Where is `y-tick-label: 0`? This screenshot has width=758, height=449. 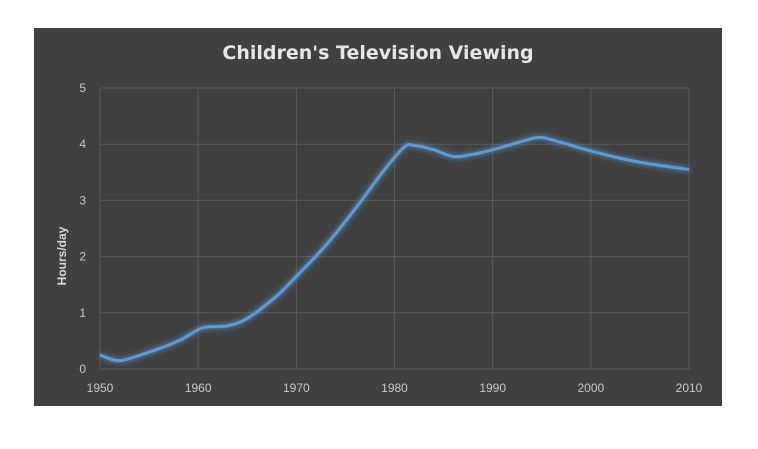 y-tick-label: 0 is located at coordinates (82, 369).